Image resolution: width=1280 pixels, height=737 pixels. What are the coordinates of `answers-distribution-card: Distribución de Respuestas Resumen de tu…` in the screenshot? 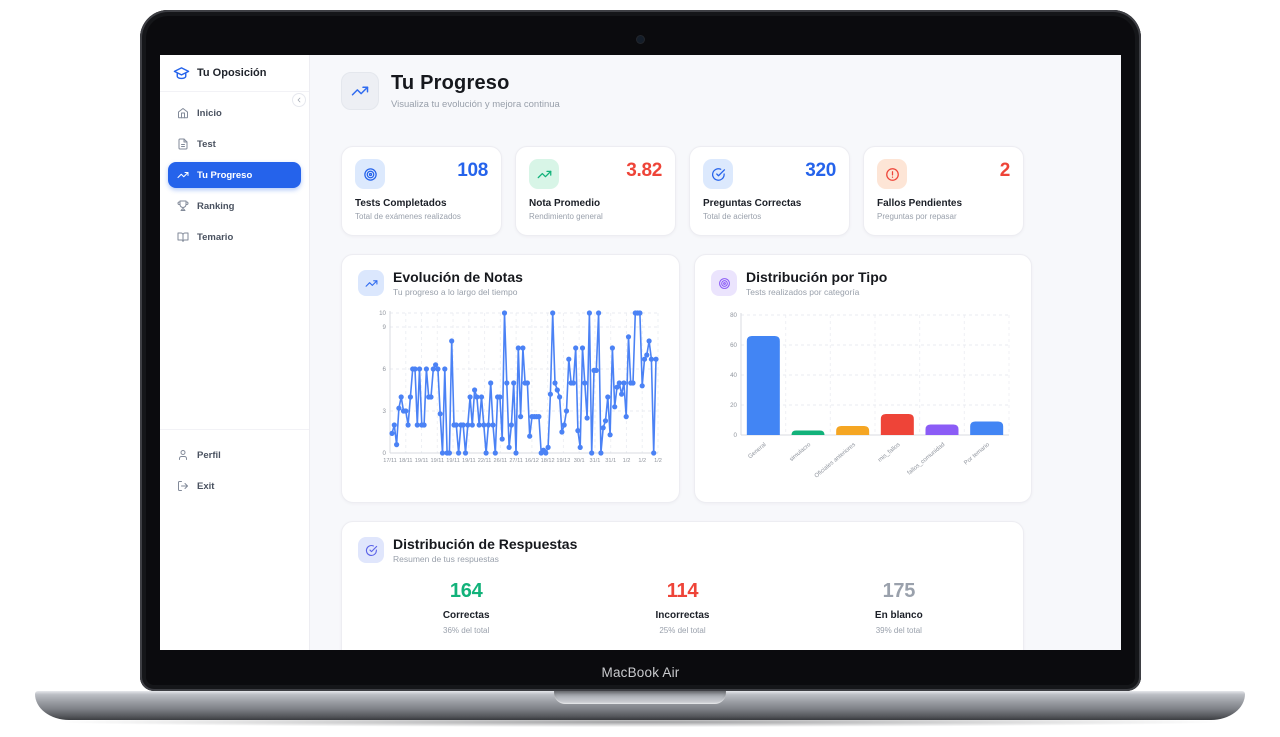 It's located at (682, 585).